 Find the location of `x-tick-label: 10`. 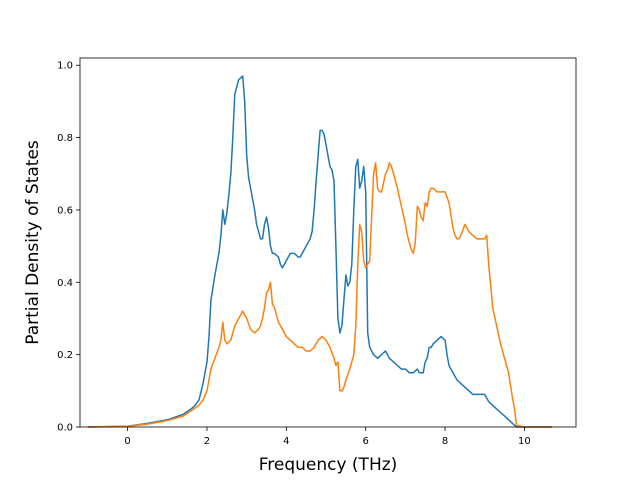

x-tick-label: 10 is located at coordinates (524, 441).